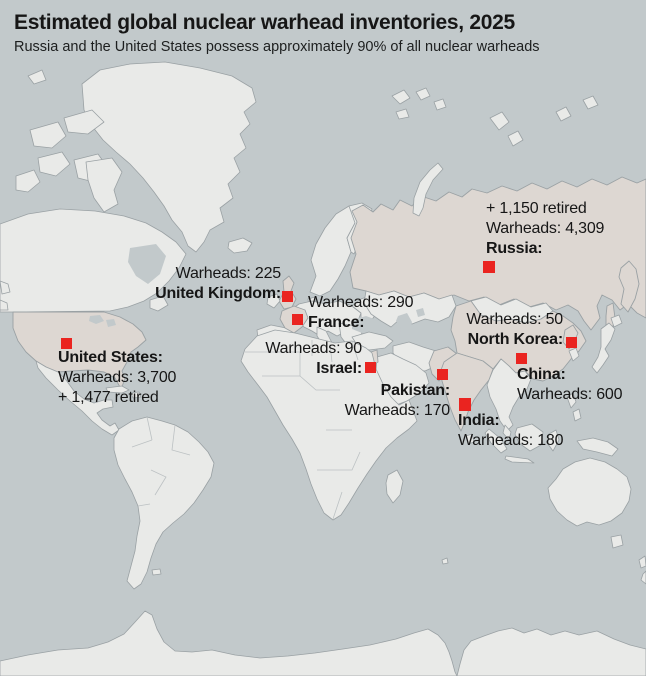  I want to click on continent-antarctica, so click(323, 643).